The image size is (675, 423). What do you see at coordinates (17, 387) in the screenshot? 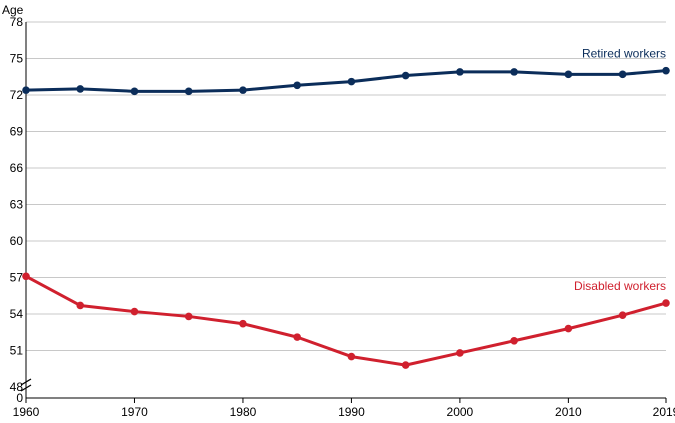
I see `y-tick-label: 48` at bounding box center [17, 387].